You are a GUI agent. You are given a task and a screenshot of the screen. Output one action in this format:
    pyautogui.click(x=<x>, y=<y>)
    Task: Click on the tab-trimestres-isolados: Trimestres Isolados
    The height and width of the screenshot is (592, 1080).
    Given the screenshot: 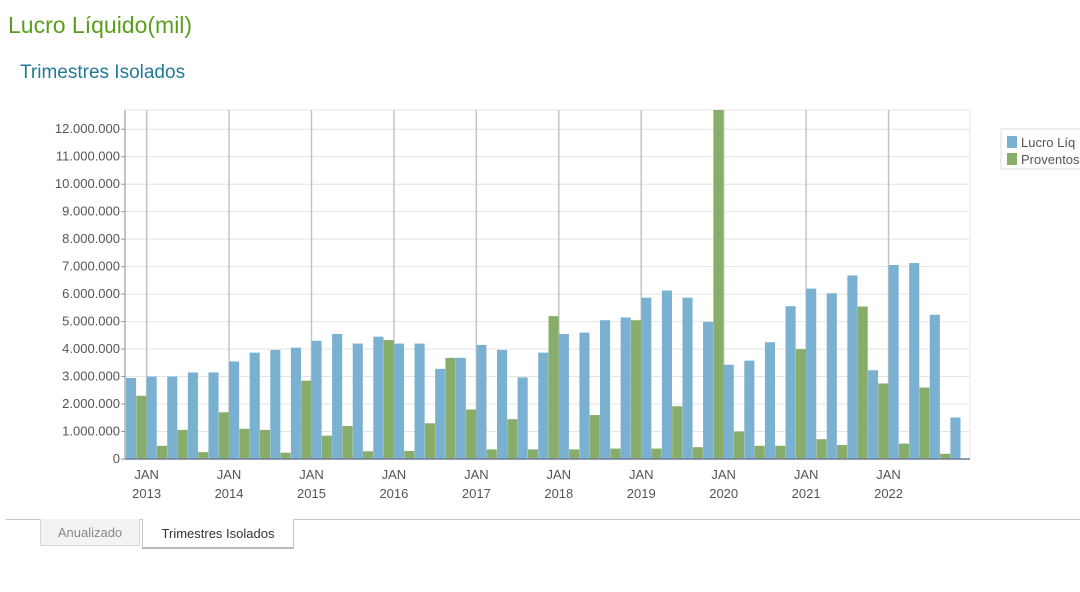 What is the action you would take?
    pyautogui.click(x=218, y=534)
    